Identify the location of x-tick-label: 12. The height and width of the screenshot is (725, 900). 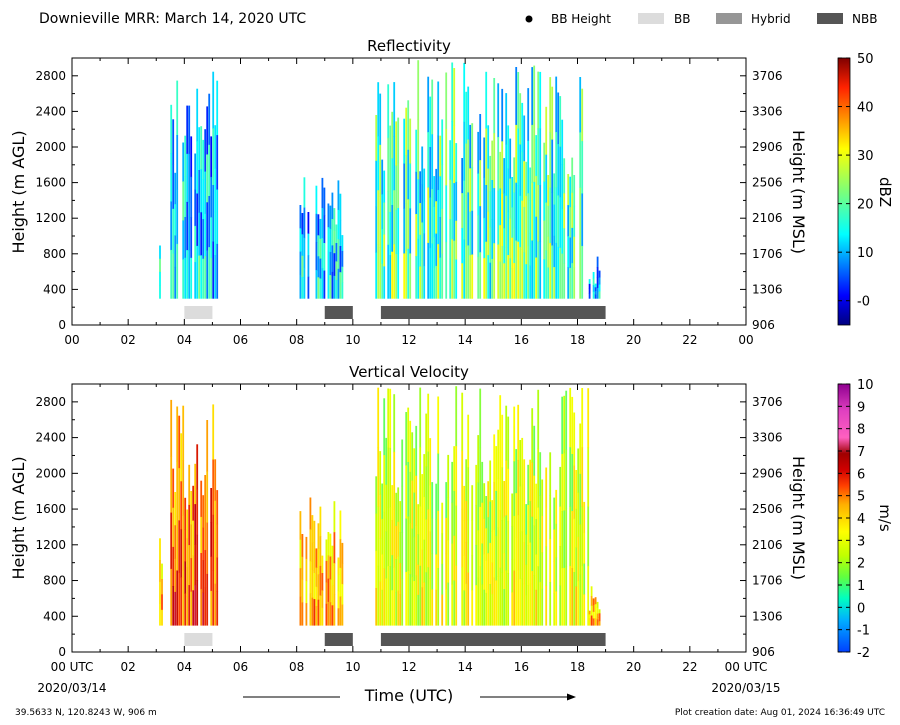
(408, 340).